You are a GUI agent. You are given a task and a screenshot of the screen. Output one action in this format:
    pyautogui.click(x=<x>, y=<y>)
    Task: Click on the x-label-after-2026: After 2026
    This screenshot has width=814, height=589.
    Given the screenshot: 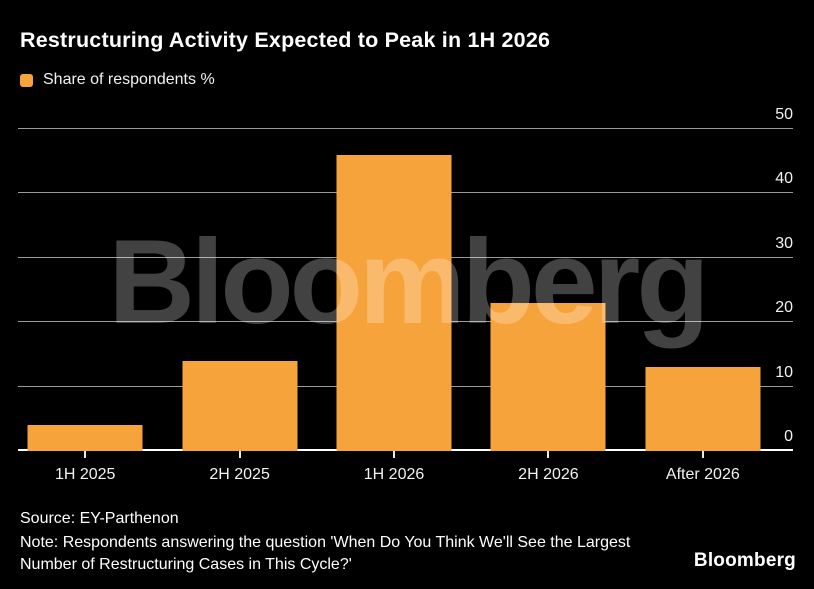 What is the action you would take?
    pyautogui.click(x=702, y=474)
    